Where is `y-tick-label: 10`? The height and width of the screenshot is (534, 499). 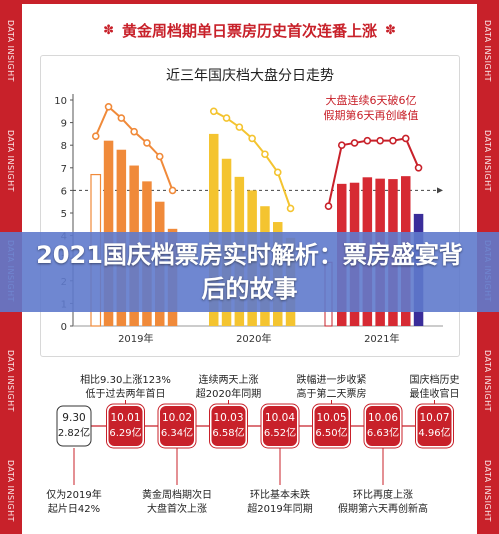 y-tick-label: 10 is located at coordinates (60, 101).